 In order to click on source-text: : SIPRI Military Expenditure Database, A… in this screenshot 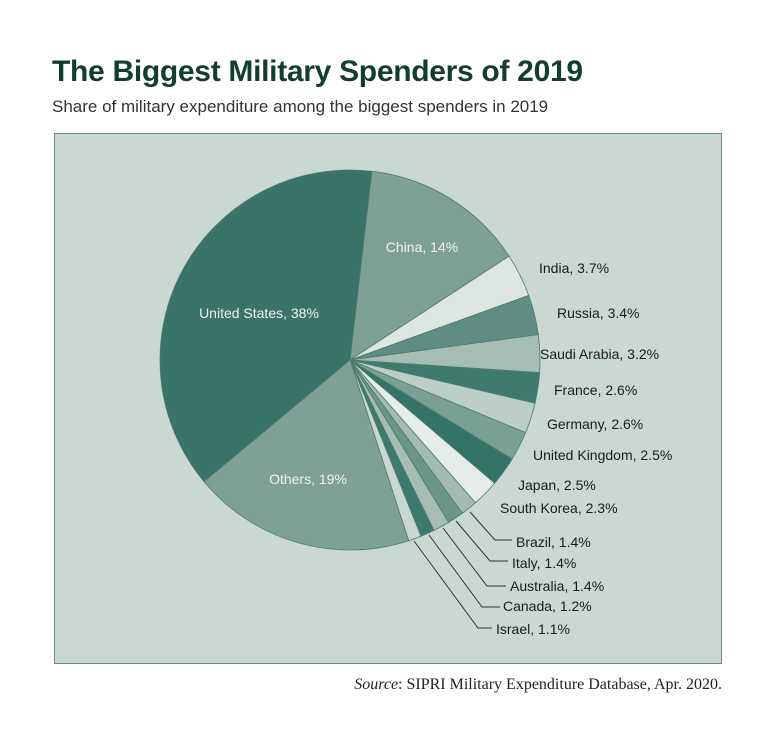, I will do `click(560, 684)`.